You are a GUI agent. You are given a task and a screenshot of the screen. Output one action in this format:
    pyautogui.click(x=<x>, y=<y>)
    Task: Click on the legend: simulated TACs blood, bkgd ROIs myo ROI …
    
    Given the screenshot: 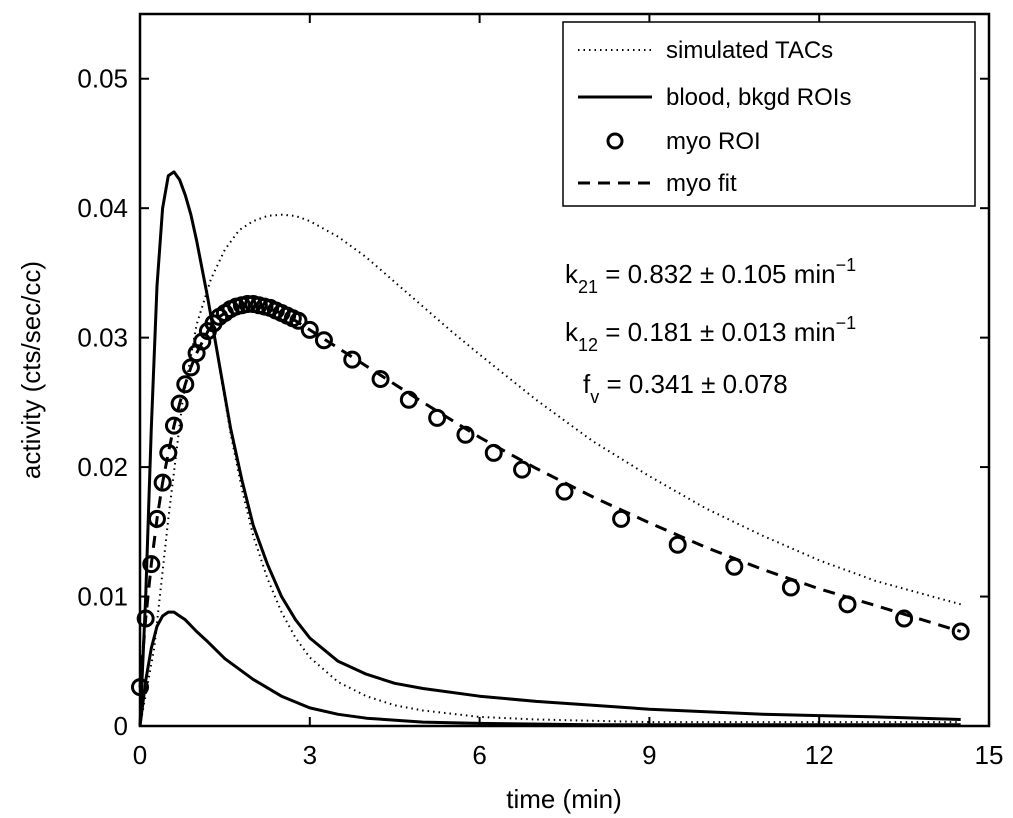 What is the action you would take?
    pyautogui.click(x=769, y=114)
    